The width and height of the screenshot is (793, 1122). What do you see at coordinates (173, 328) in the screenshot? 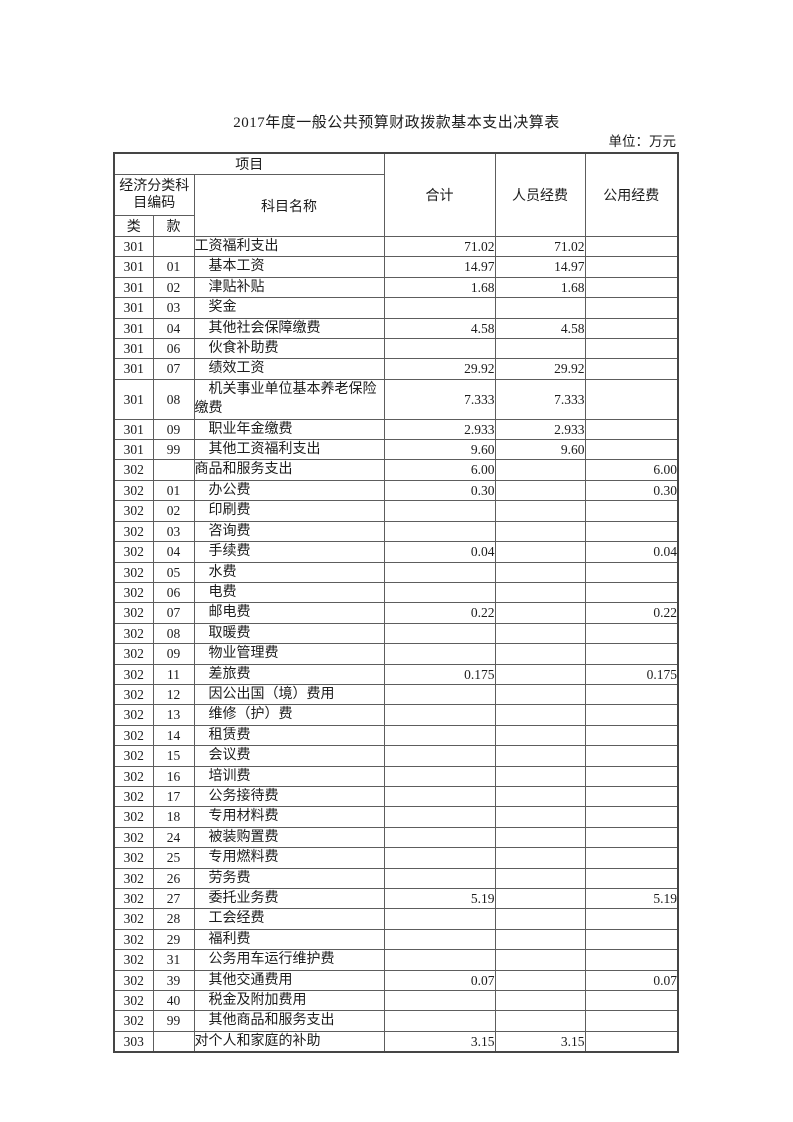
I see `cell-section: 04` at bounding box center [173, 328].